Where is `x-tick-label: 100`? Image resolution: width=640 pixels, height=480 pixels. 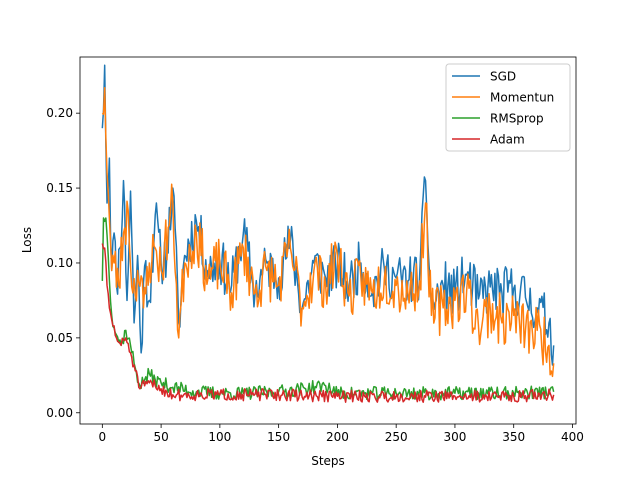
x-tick-label: 100 is located at coordinates (219, 437).